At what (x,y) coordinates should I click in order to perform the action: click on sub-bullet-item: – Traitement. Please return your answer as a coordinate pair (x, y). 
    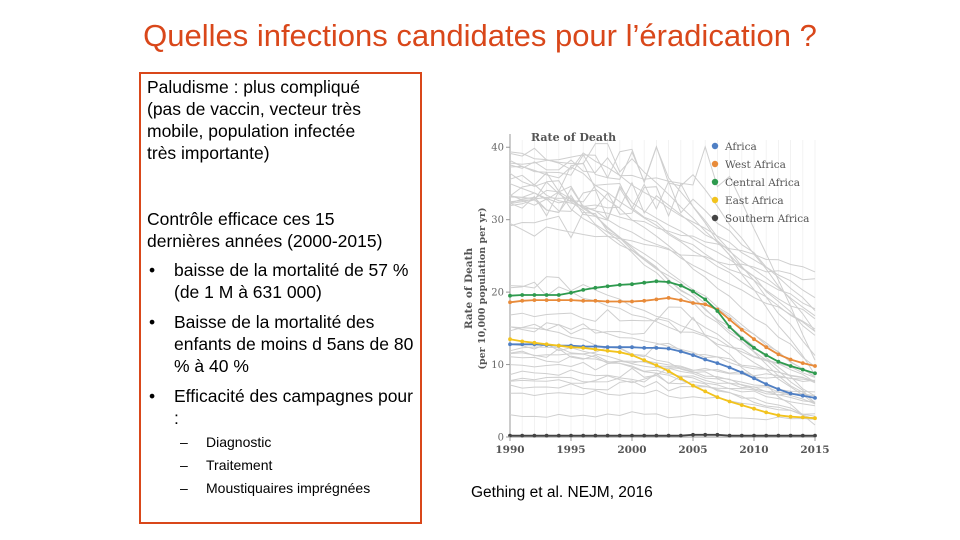
    Looking at the image, I should click on (298, 465).